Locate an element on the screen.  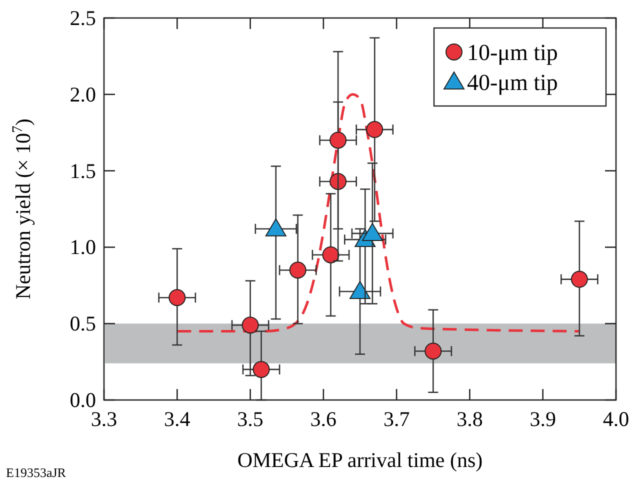
y-tick-label: 2.0 is located at coordinates (83, 94).